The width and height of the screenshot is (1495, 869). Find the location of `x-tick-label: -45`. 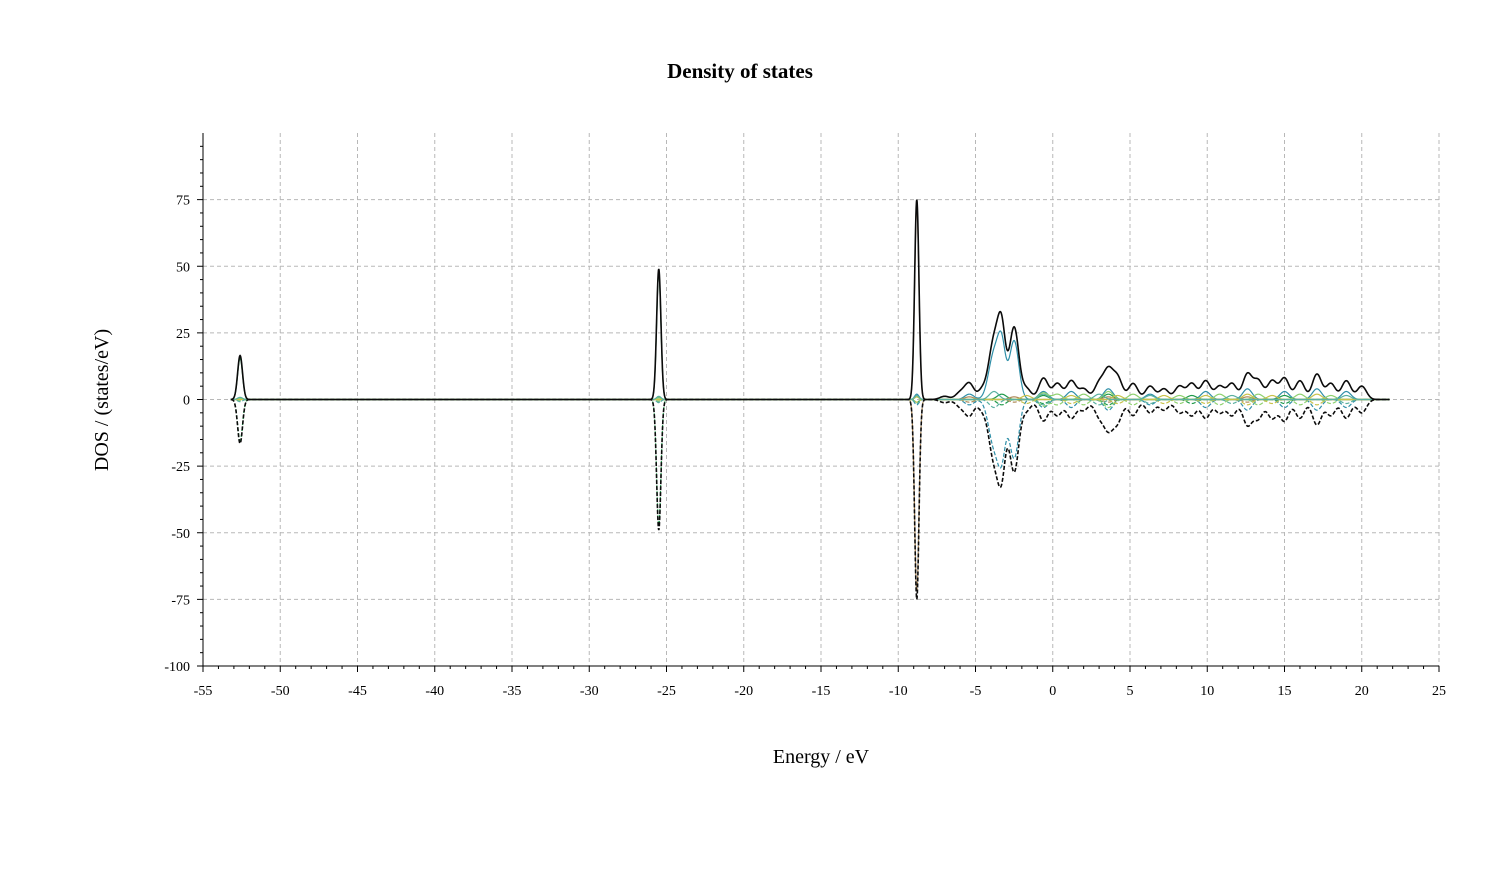

x-tick-label: -45 is located at coordinates (357, 691).